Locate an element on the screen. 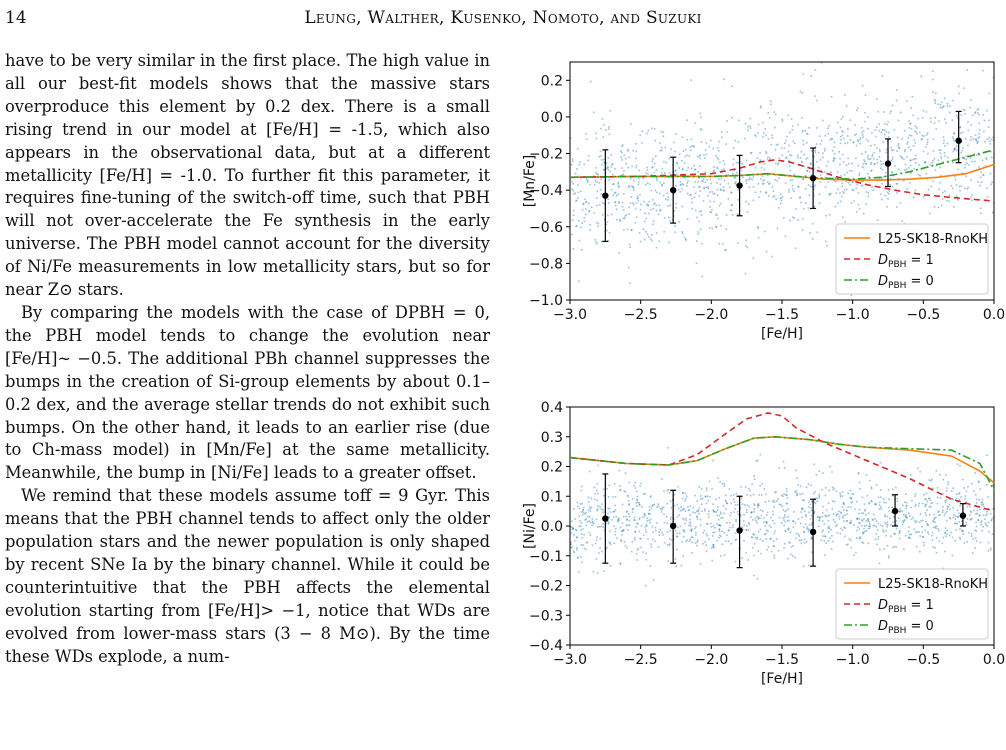  y-tick-label: −0.6 is located at coordinates (546, 228).